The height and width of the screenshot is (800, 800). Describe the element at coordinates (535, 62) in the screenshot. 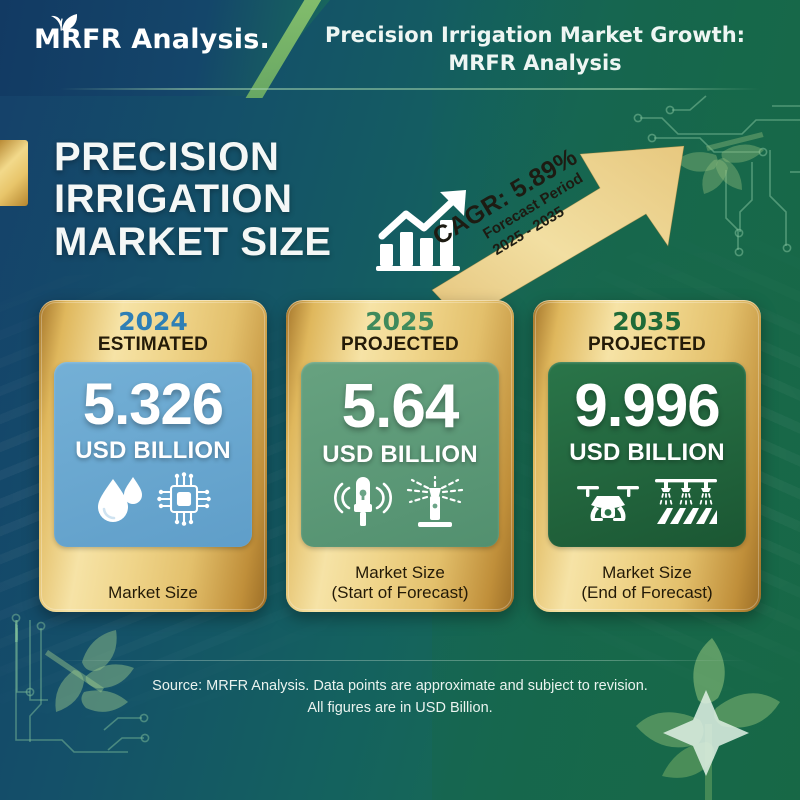

I see `header-title-line2: MRFR Analysis` at that location.